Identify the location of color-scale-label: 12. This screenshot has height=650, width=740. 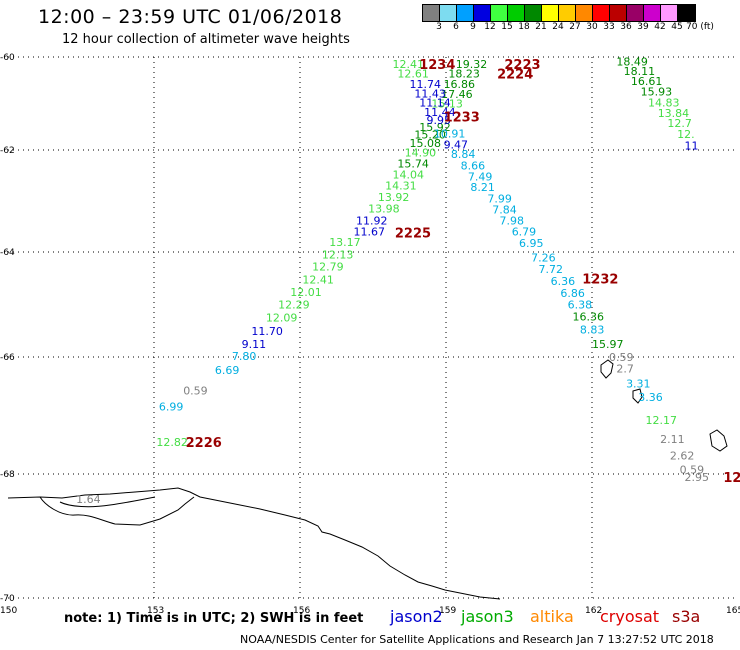
(490, 27).